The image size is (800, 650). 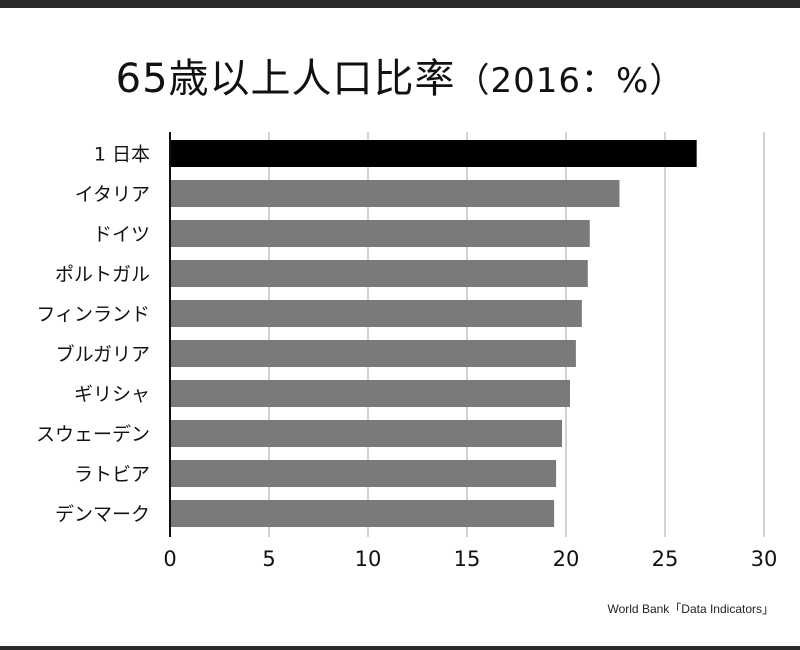 What do you see at coordinates (102, 515) in the screenshot?
I see `category-label: デンマーク` at bounding box center [102, 515].